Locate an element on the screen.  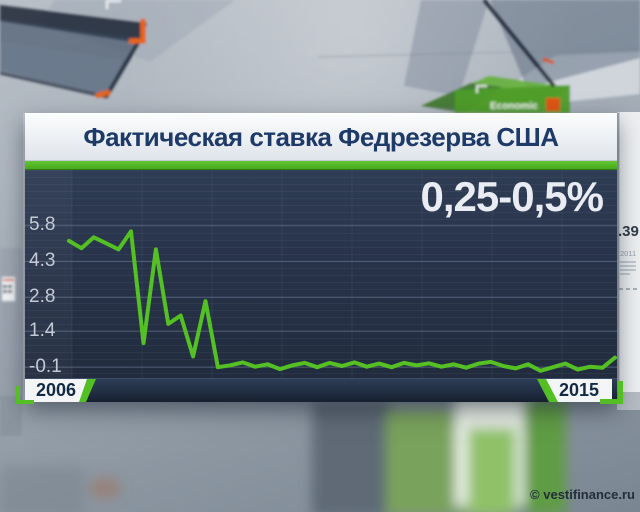
y-label-column is located at coordinates (48, 274).